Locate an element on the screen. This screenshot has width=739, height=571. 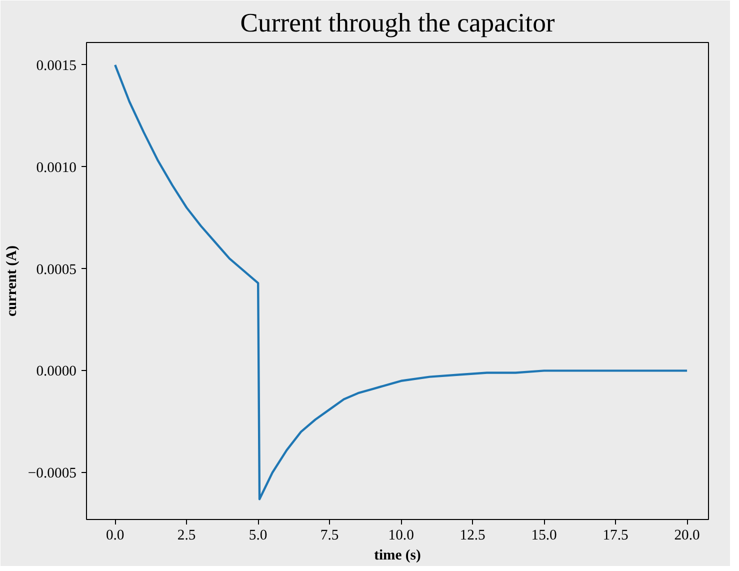
y-tick-label: 0.0000 is located at coordinates (56, 372).